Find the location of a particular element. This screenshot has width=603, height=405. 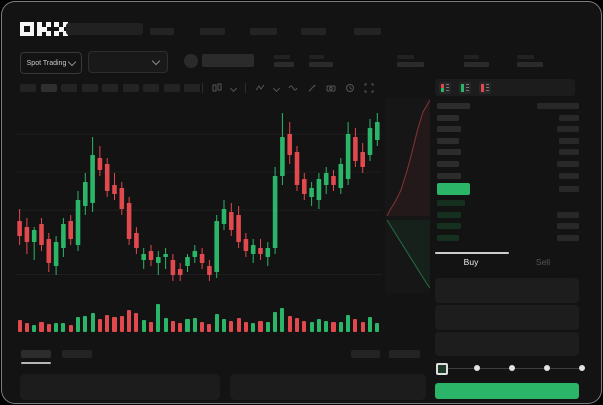

logo-letter-x is located at coordinates (61, 29).